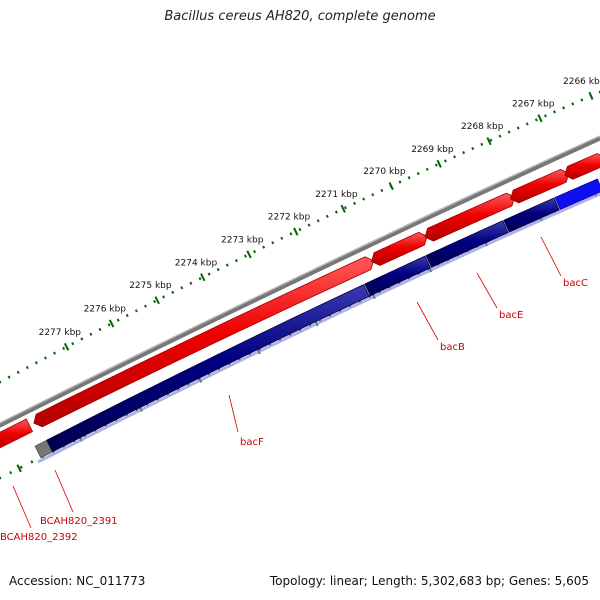 The image size is (600, 600). What do you see at coordinates (533, 104) in the screenshot?
I see `ruler-tick-label: 2267 kbp` at bounding box center [533, 104].